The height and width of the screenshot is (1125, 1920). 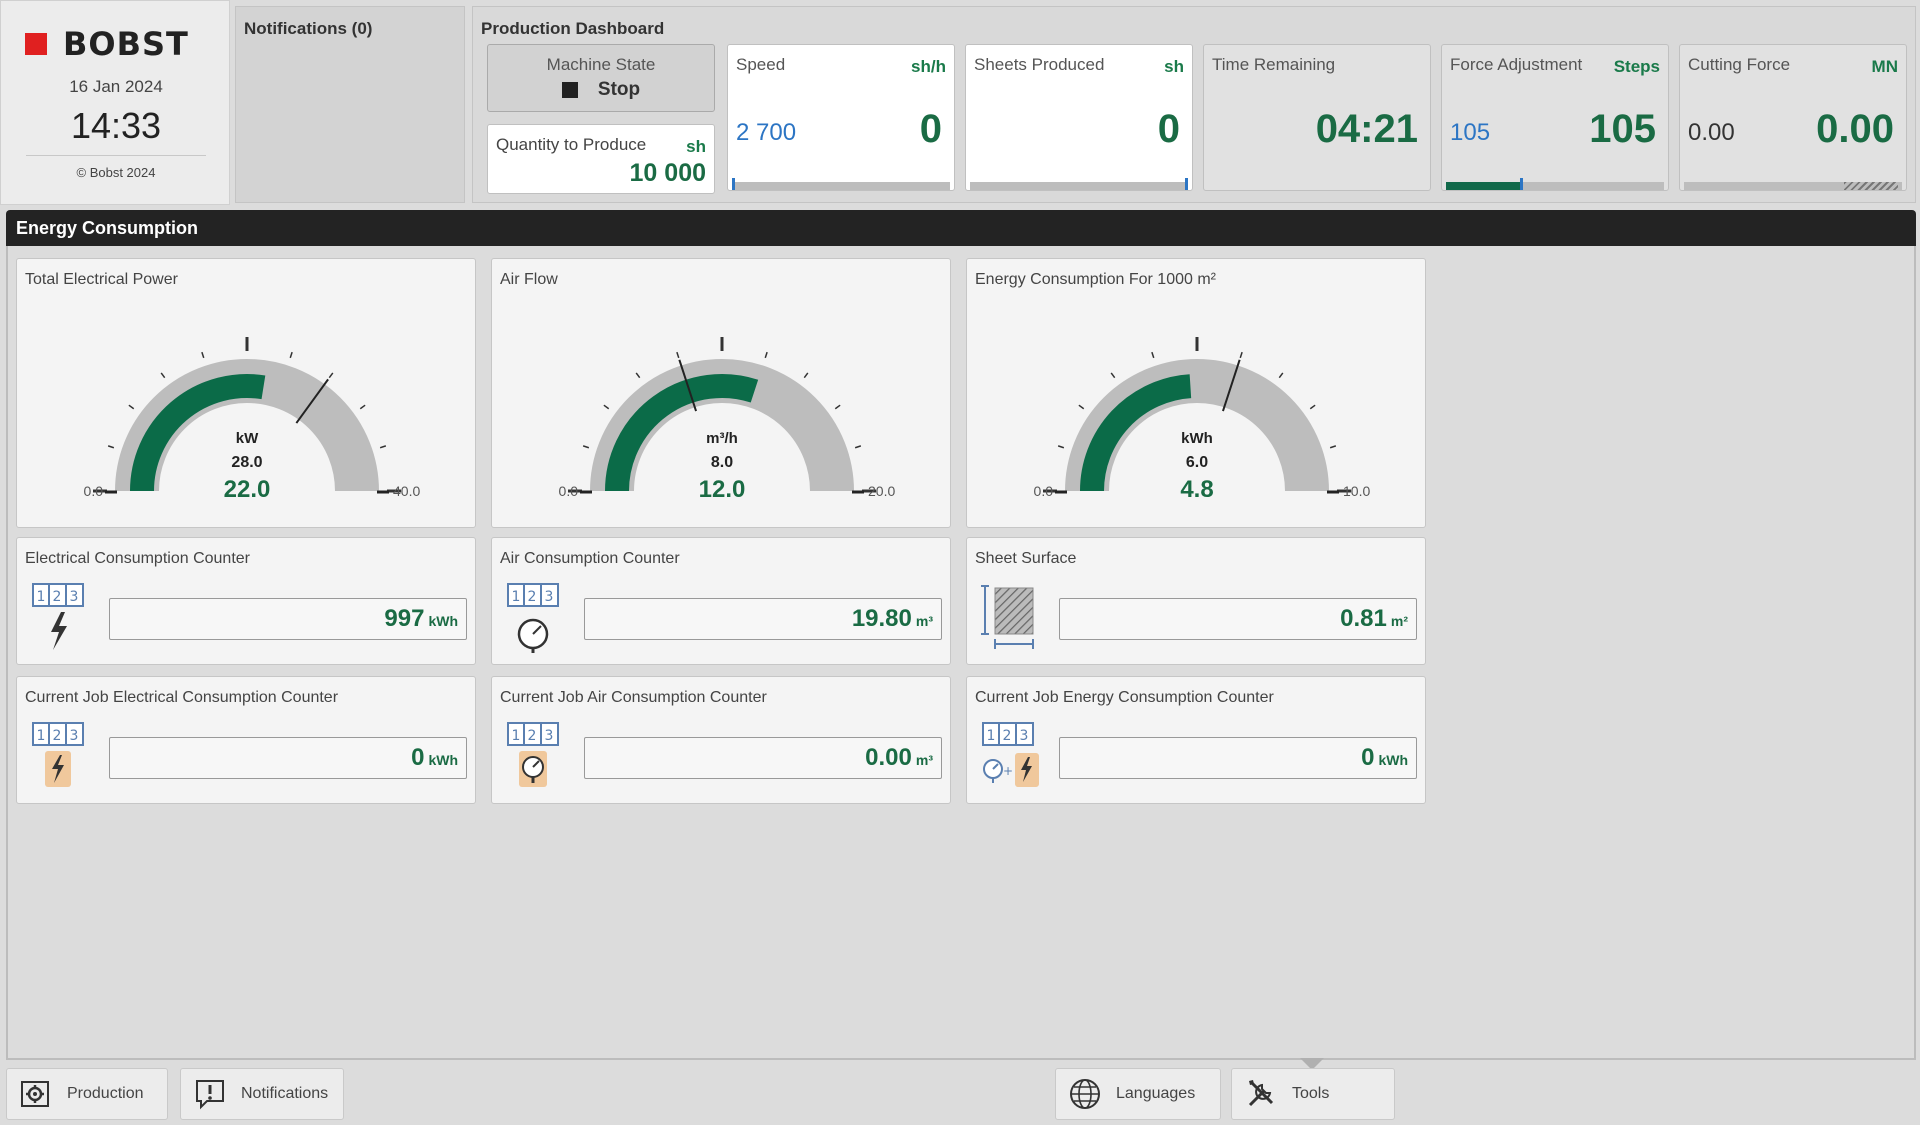 I want to click on energy-consumption-header: Energy Consumption, so click(x=961, y=228).